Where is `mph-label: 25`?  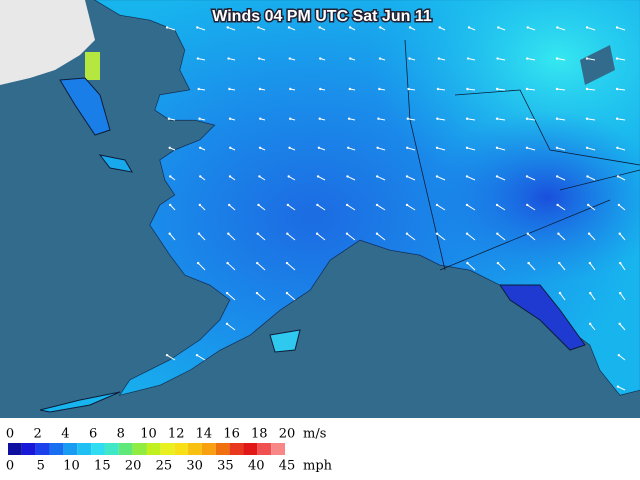 mph-label: 25 is located at coordinates (164, 466).